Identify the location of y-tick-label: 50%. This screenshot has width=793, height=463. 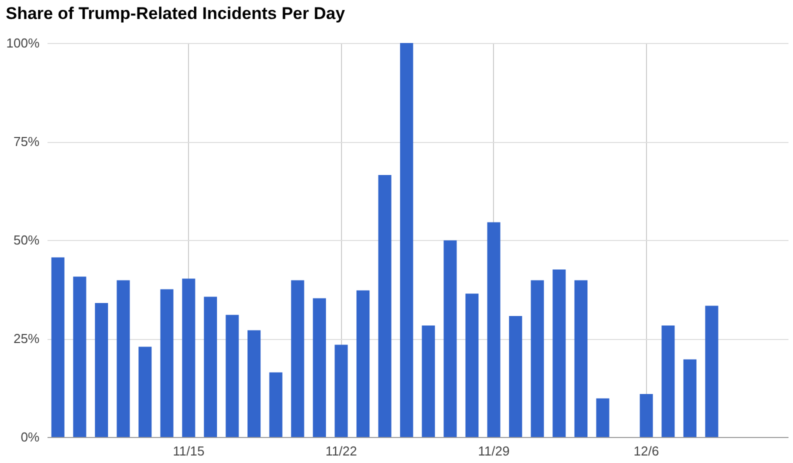
(26, 240).